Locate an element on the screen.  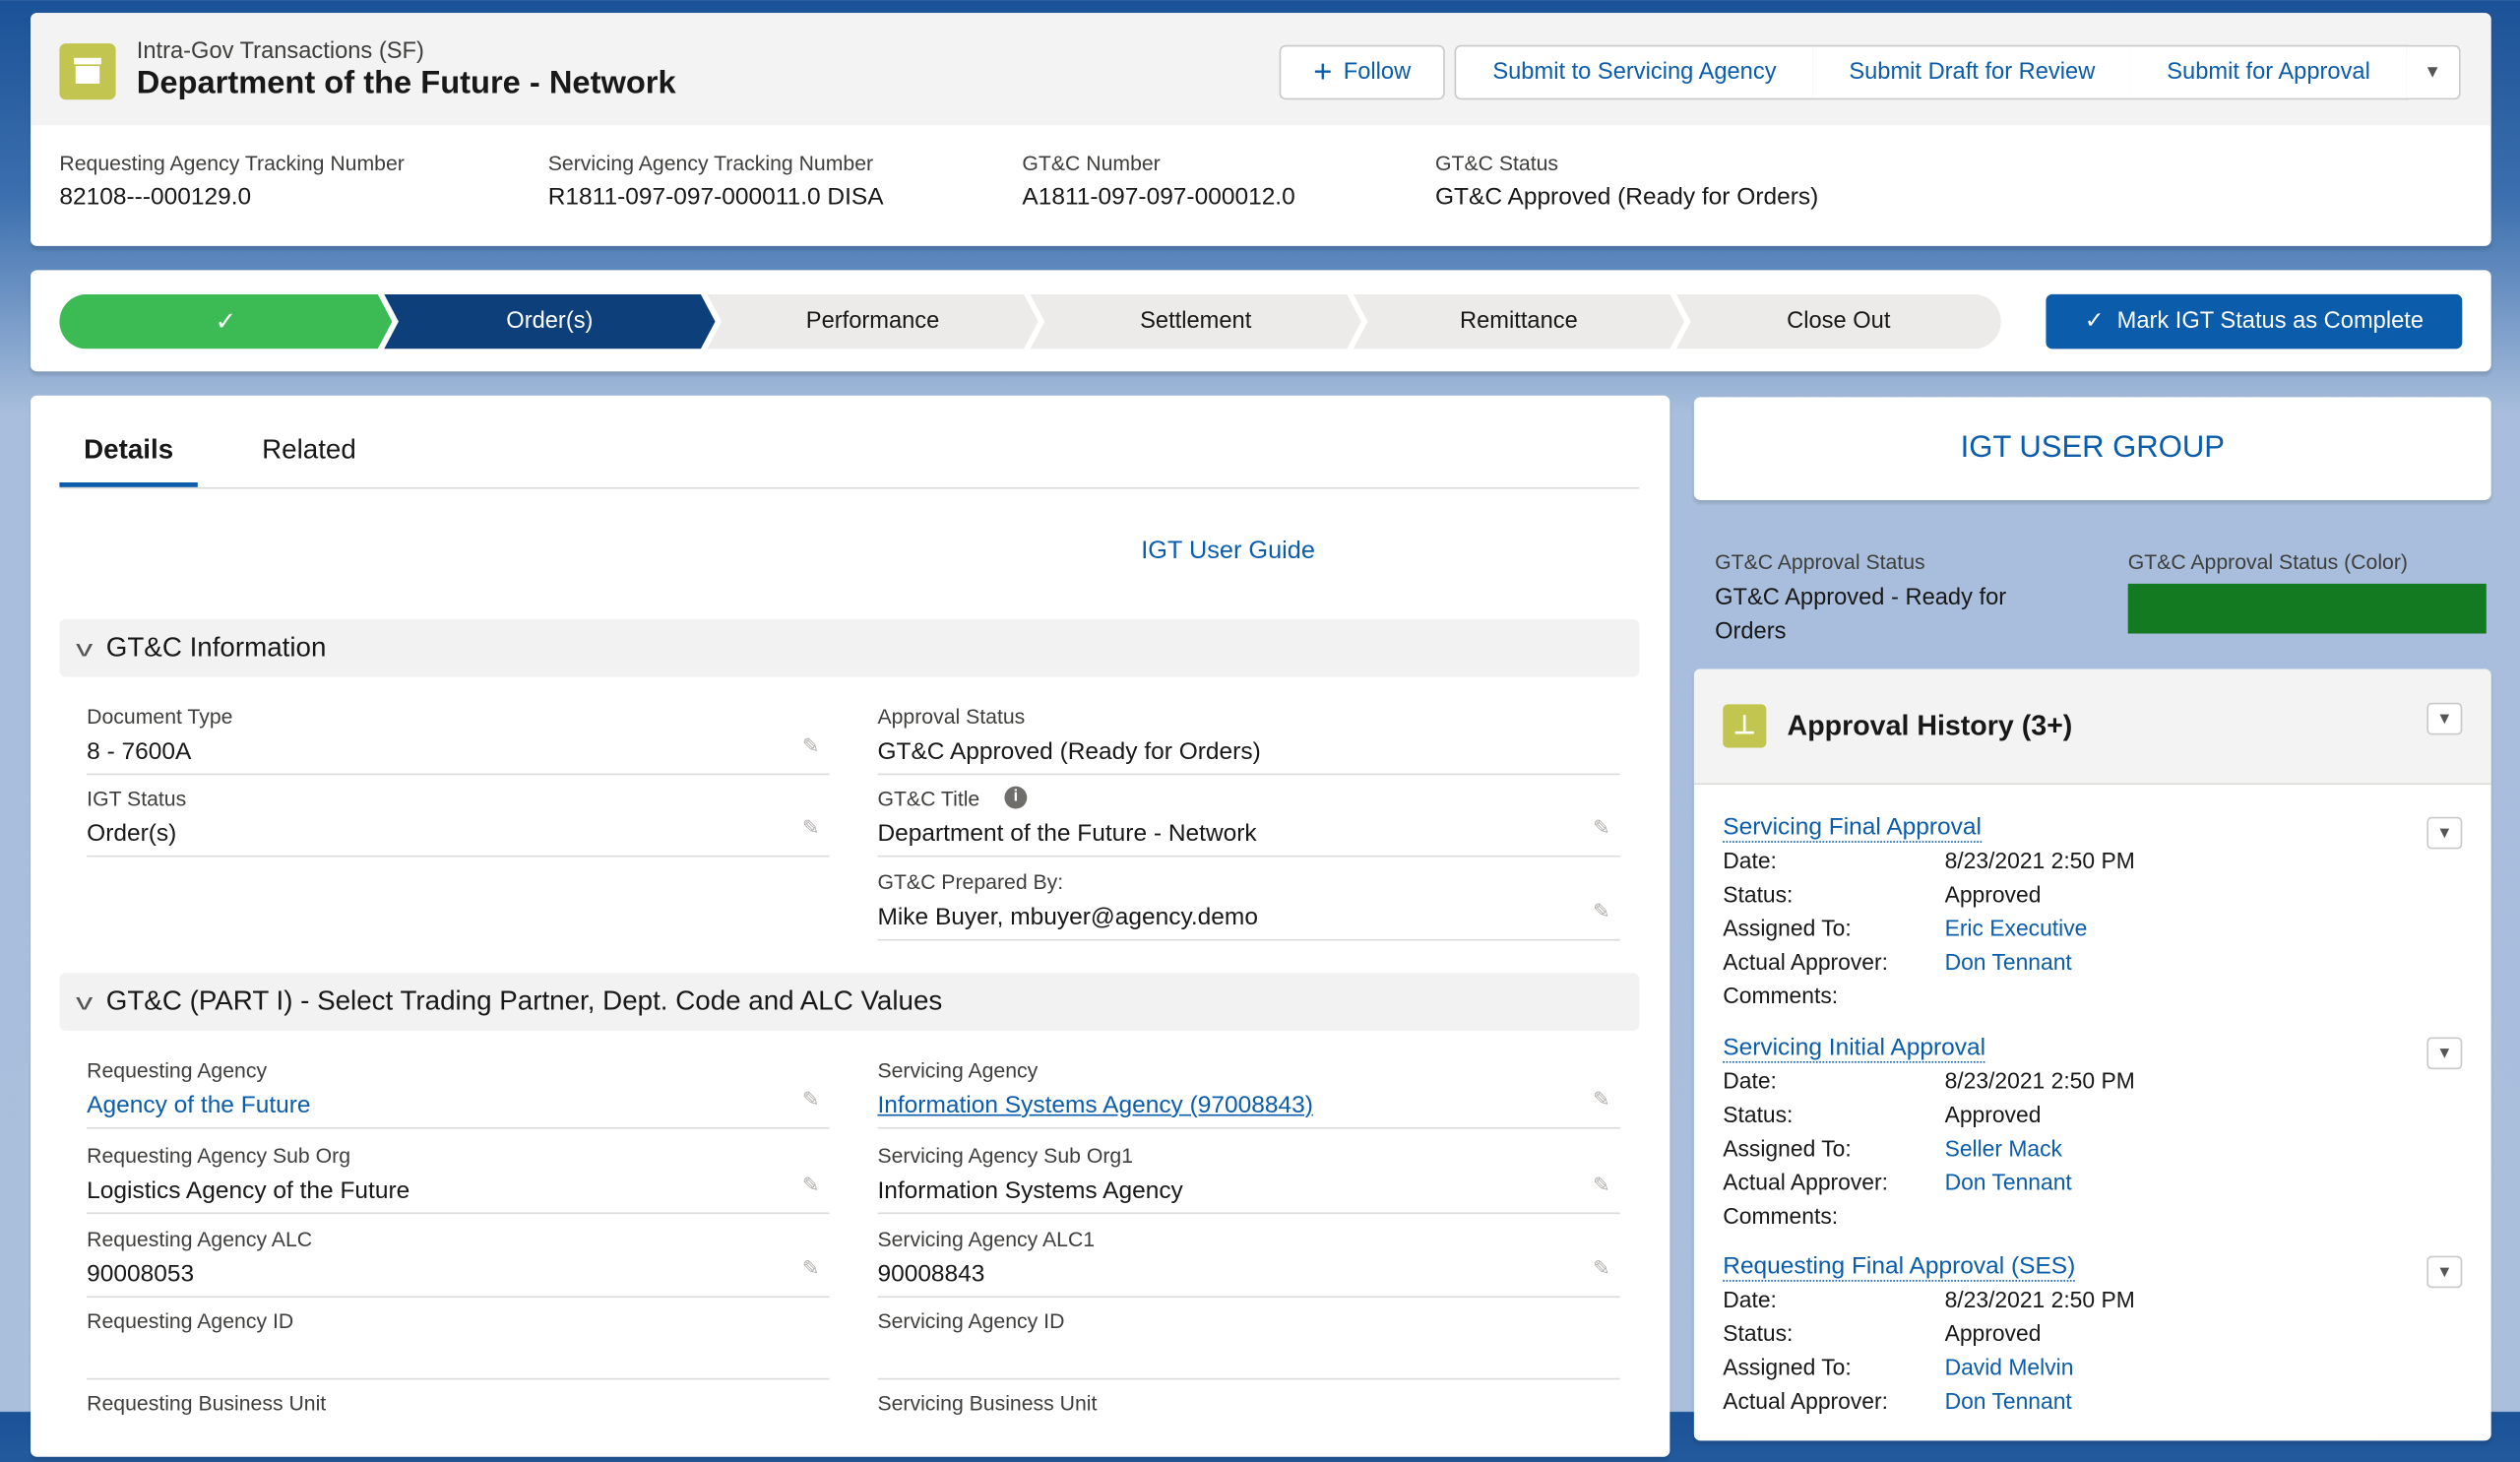
approval-status-value: GT&C Approved - Ready for Orders is located at coordinates (1861, 615).